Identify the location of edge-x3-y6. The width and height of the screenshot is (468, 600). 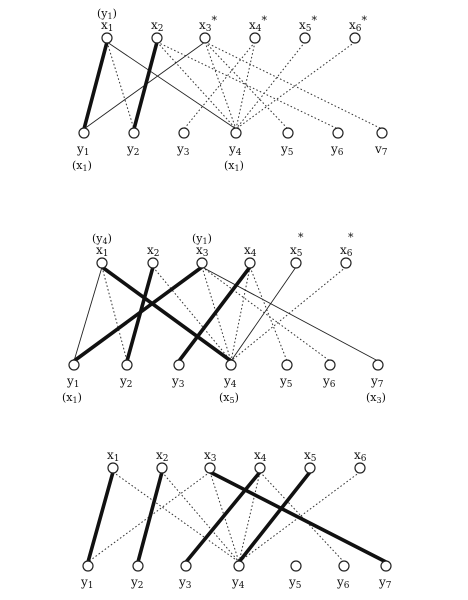
(266, 314).